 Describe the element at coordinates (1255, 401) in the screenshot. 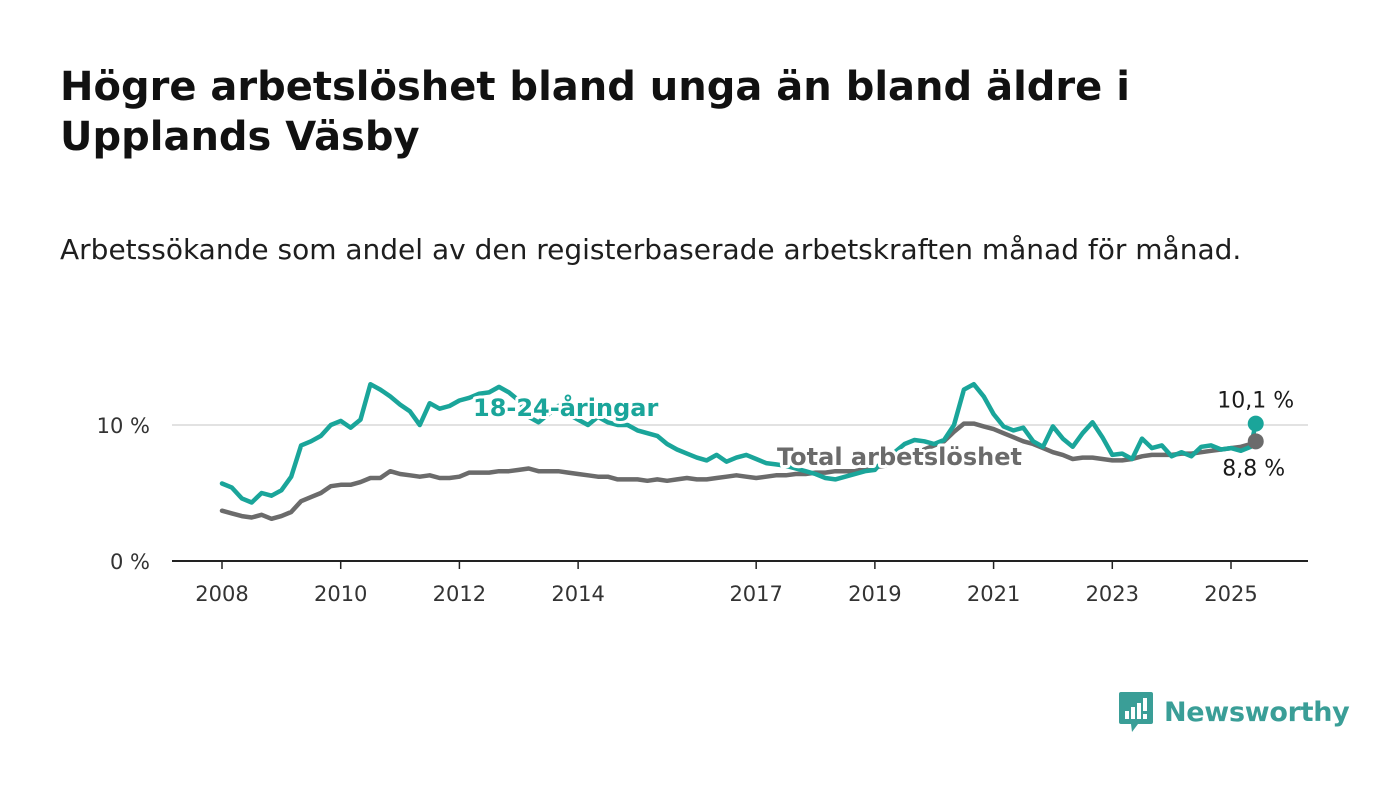

I see `end-value-youth: 10,1 %` at that location.